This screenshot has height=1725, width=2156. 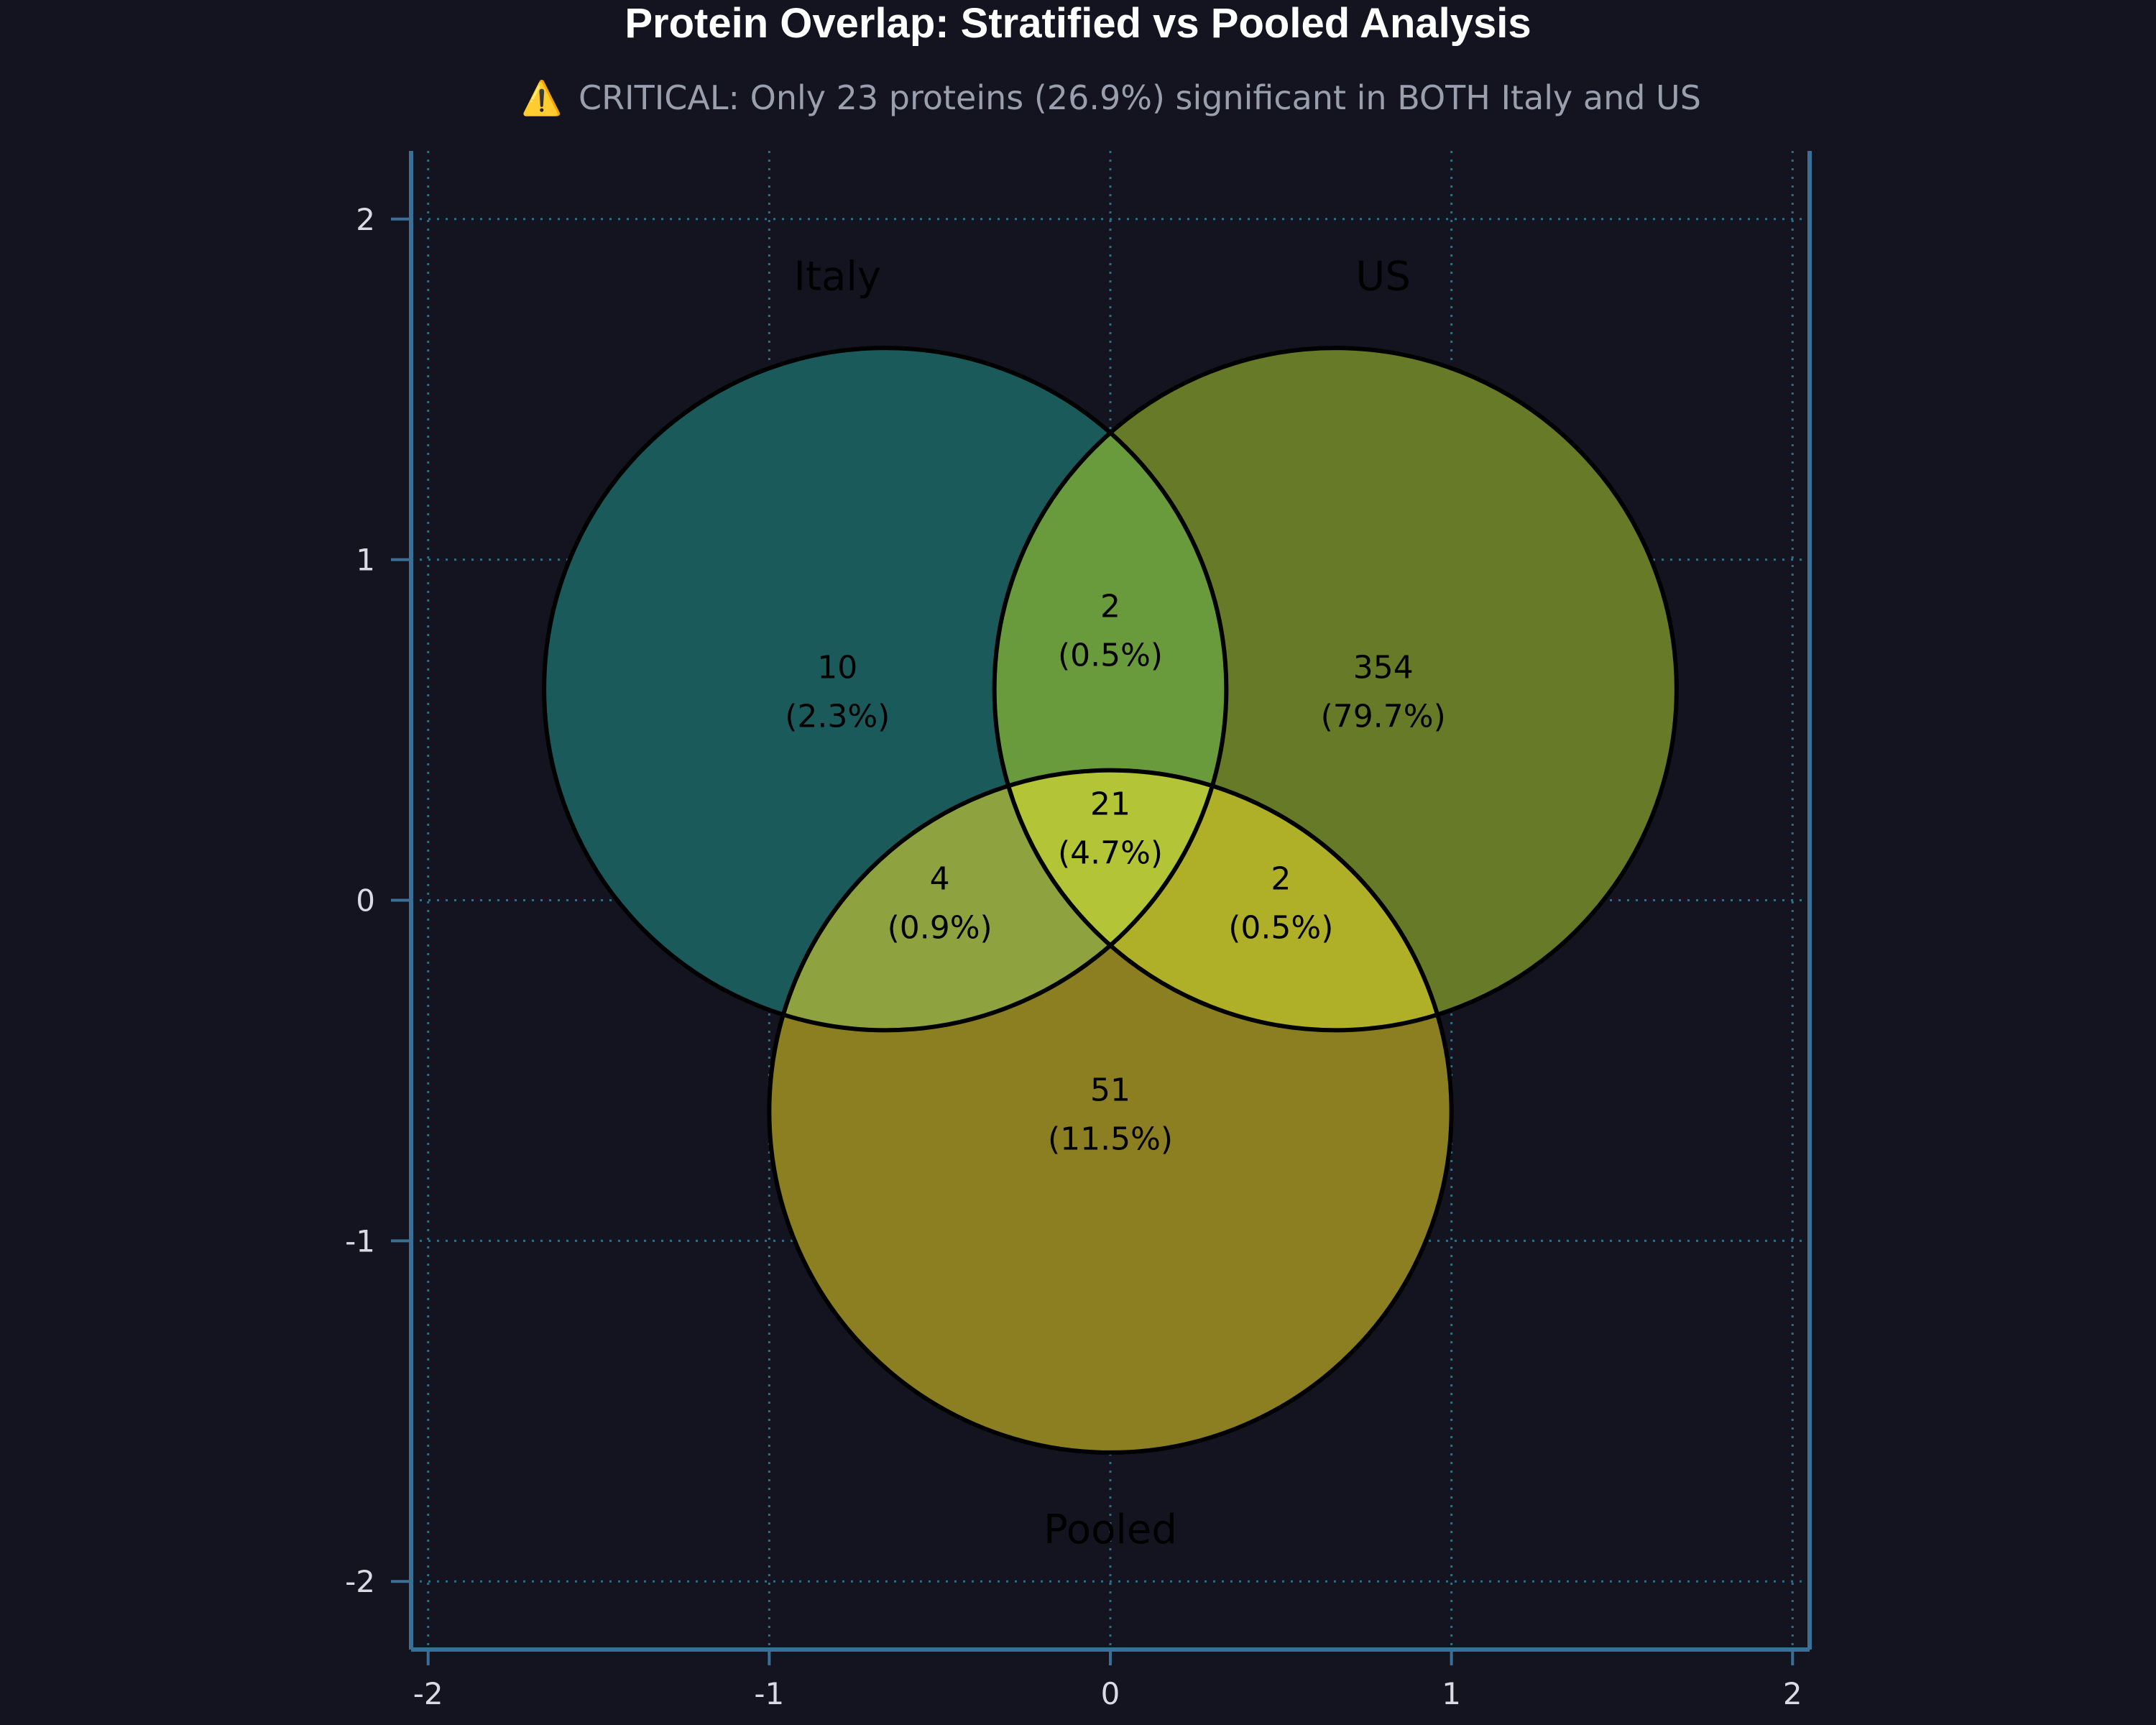 What do you see at coordinates (366, 219) in the screenshot?
I see `y-tick-label: 2` at bounding box center [366, 219].